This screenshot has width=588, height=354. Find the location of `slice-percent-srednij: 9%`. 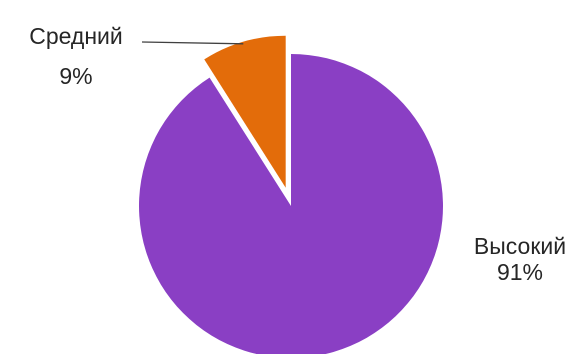

slice-percent-srednij: 9% is located at coordinates (75, 76).